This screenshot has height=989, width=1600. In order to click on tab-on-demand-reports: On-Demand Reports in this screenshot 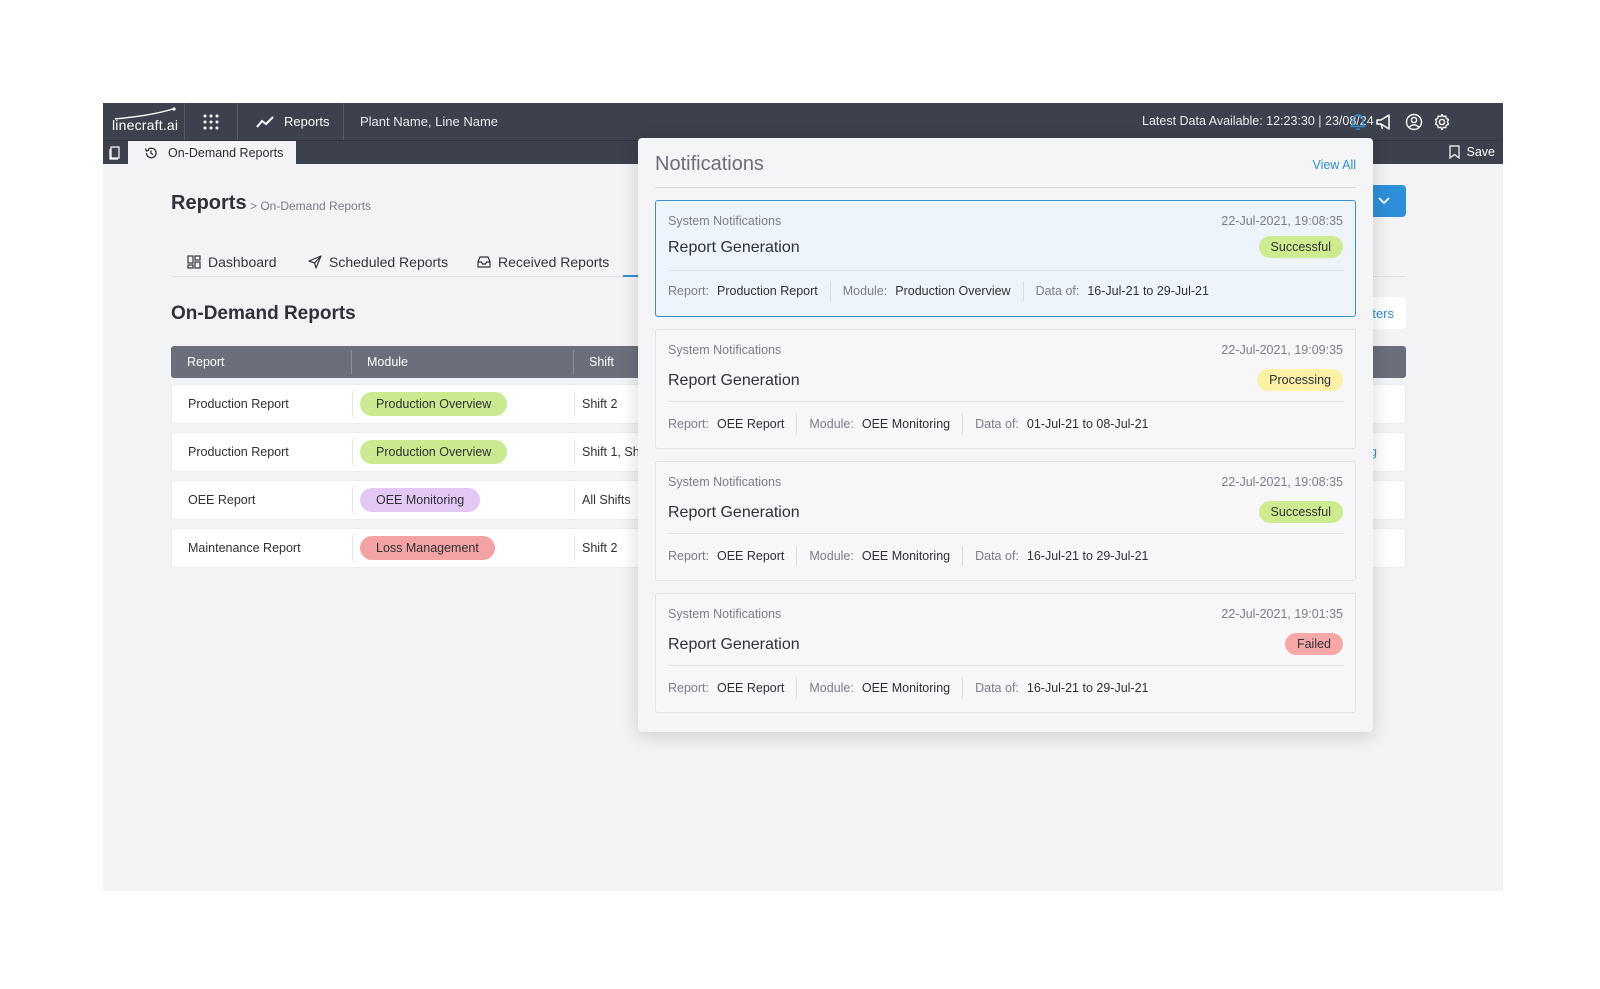, I will do `click(212, 153)`.